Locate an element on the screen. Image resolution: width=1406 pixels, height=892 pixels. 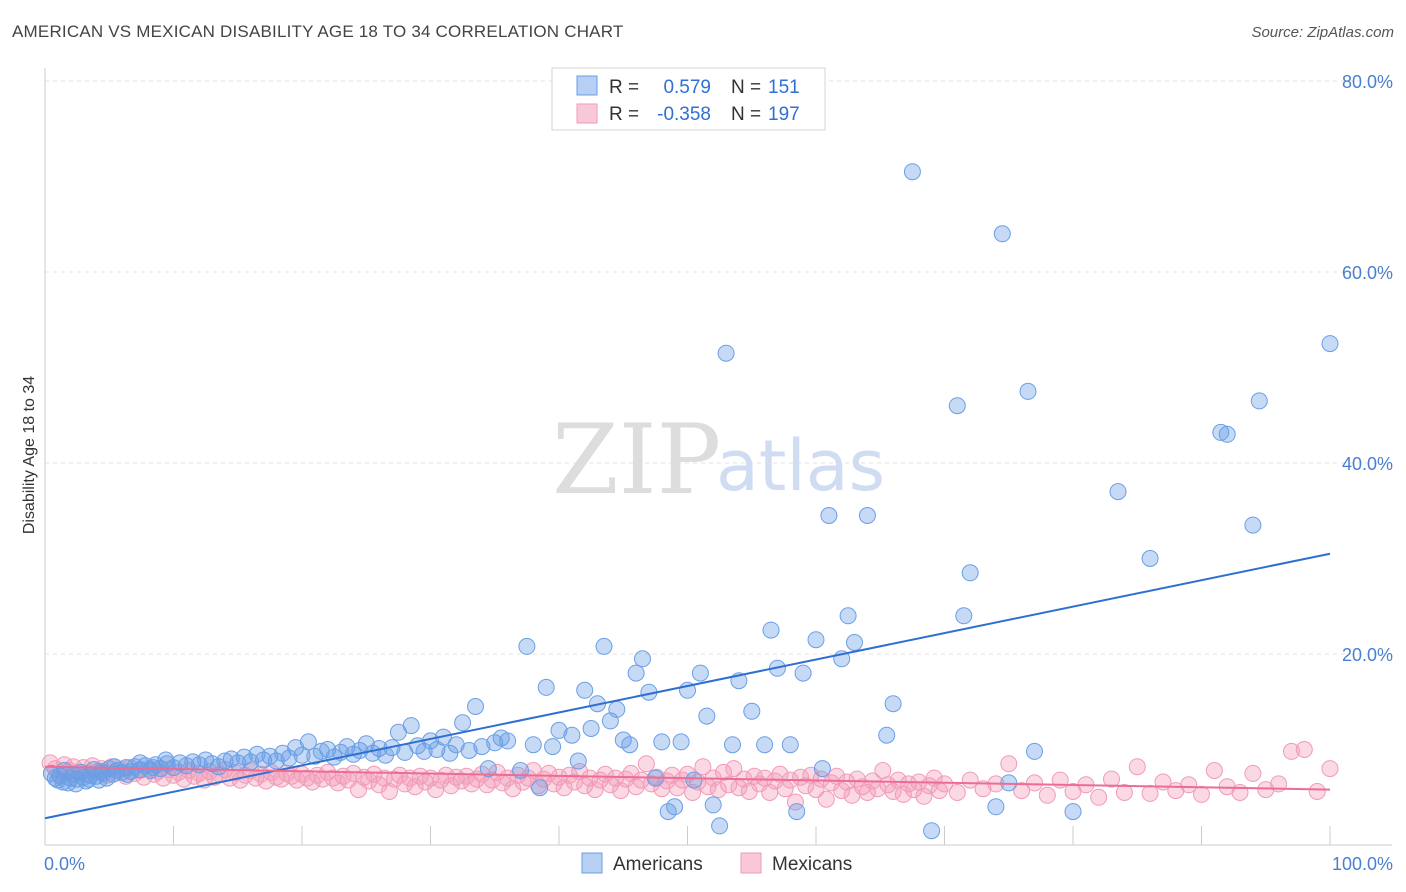
bottom-legend-swatch-mexicans is located at coordinates (751, 863).